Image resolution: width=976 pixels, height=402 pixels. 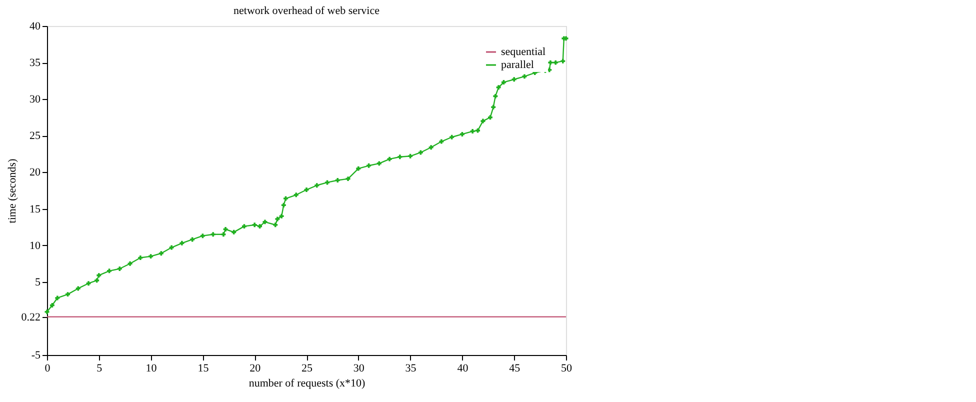 What do you see at coordinates (47, 368) in the screenshot?
I see `x-tick-label: 0` at bounding box center [47, 368].